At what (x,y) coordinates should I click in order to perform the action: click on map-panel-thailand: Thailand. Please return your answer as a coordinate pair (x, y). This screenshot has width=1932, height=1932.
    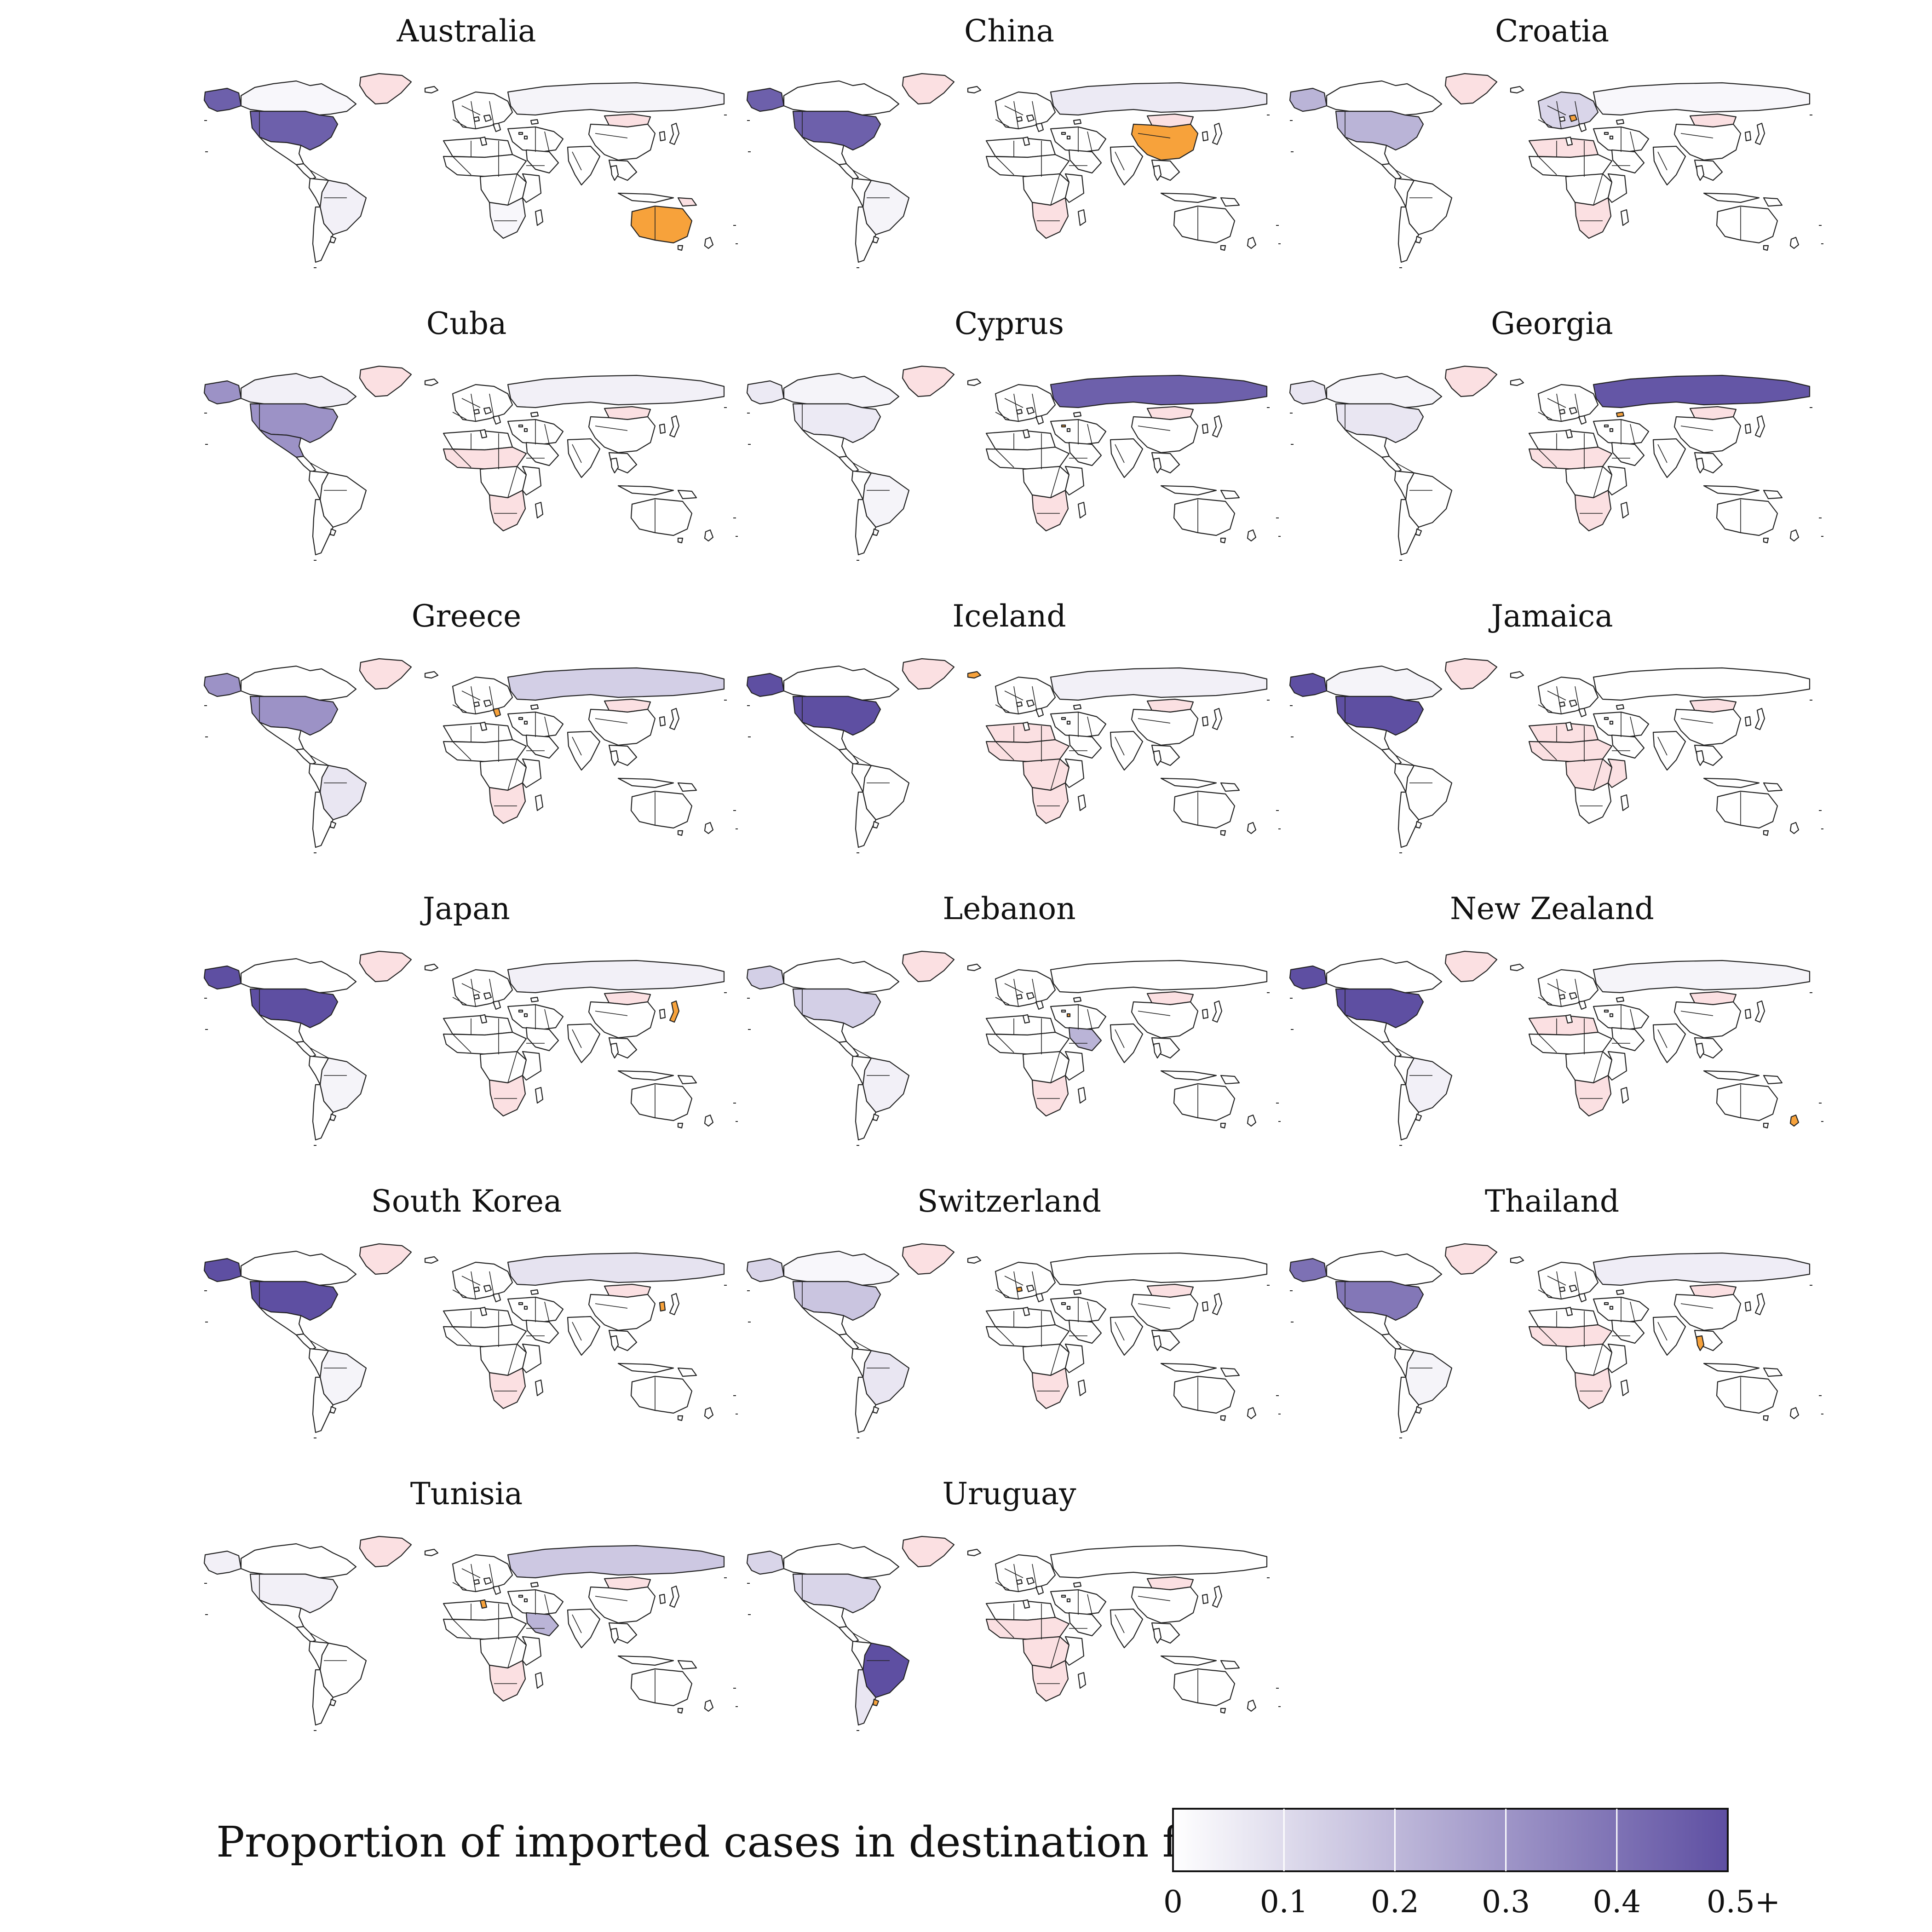
    Looking at the image, I should click on (1552, 1308).